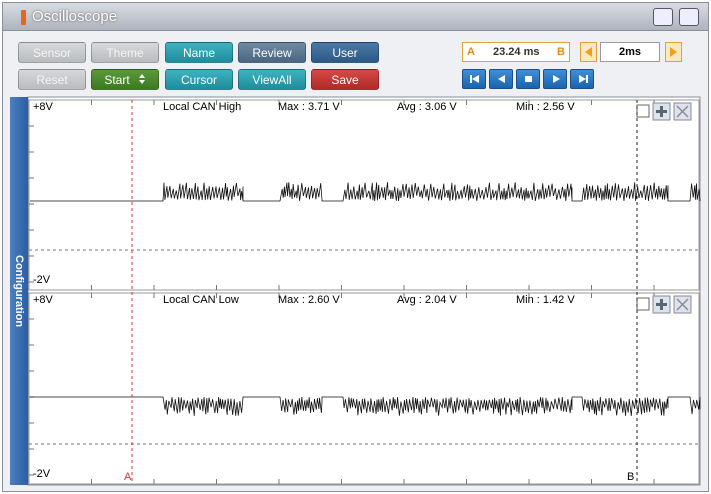  I want to click on button-label: Save, so click(345, 80).